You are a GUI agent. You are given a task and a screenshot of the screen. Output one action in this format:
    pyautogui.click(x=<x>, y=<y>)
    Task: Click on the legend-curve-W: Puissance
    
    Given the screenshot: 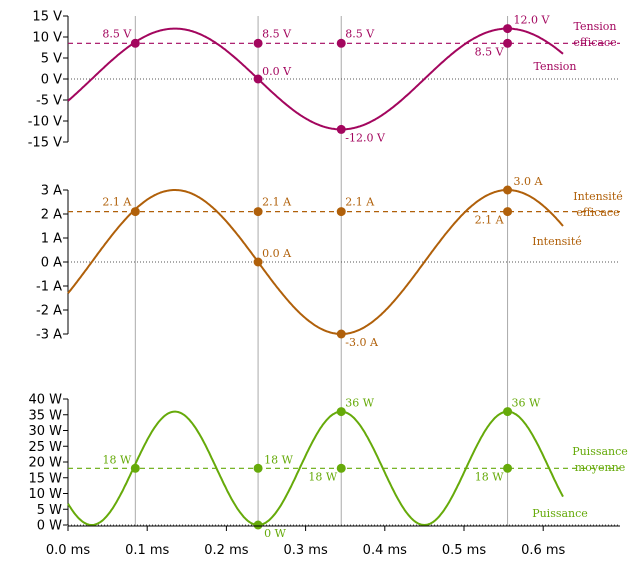 What is the action you would take?
    pyautogui.click(x=560, y=513)
    